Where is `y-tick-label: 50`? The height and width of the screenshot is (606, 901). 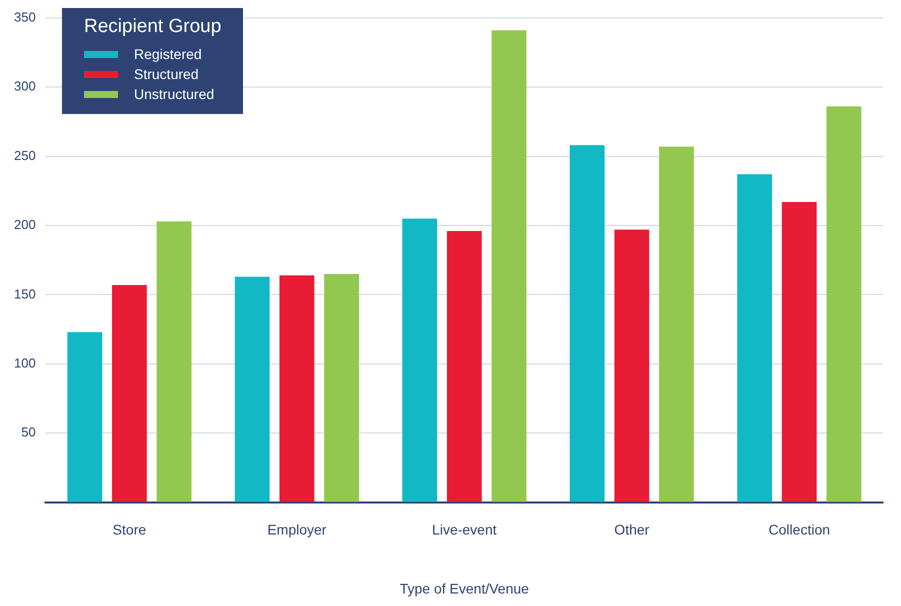
y-tick-label: 50 is located at coordinates (28, 432).